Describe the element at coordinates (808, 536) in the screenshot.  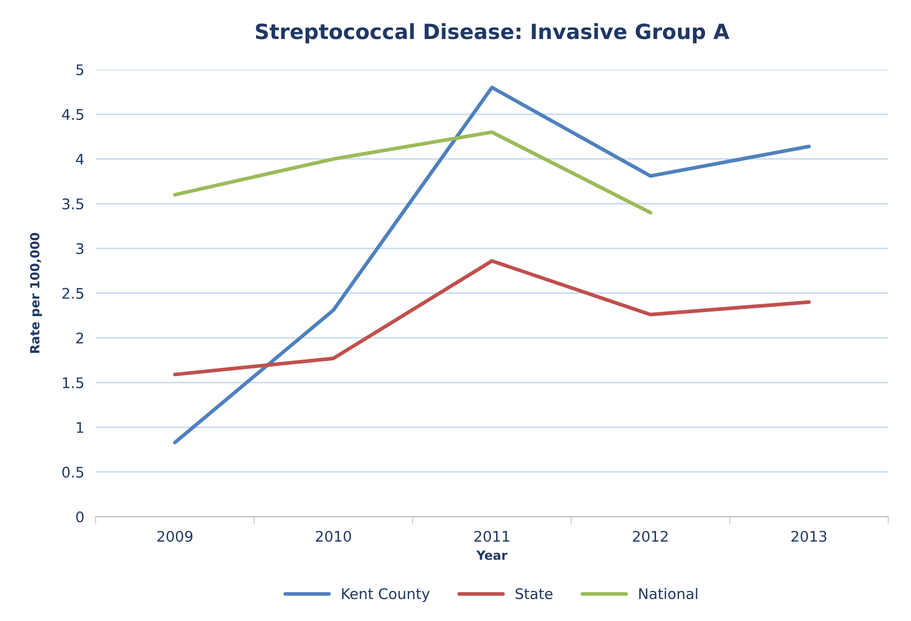
I see `x-tick-label: 2013` at that location.